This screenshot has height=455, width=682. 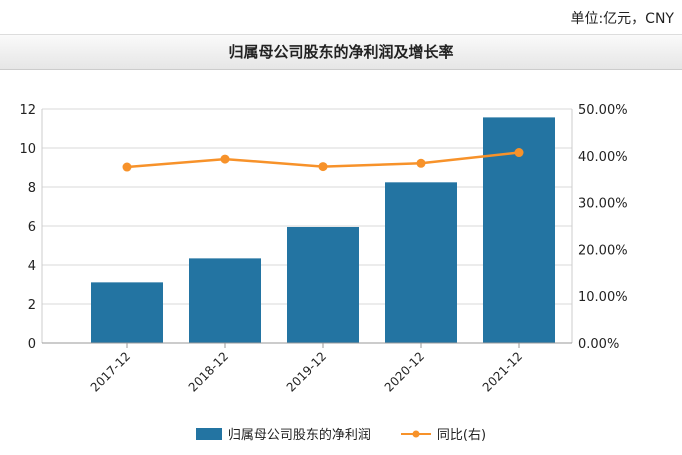 I want to click on x-tick-label: 2019-12, so click(x=306, y=371).